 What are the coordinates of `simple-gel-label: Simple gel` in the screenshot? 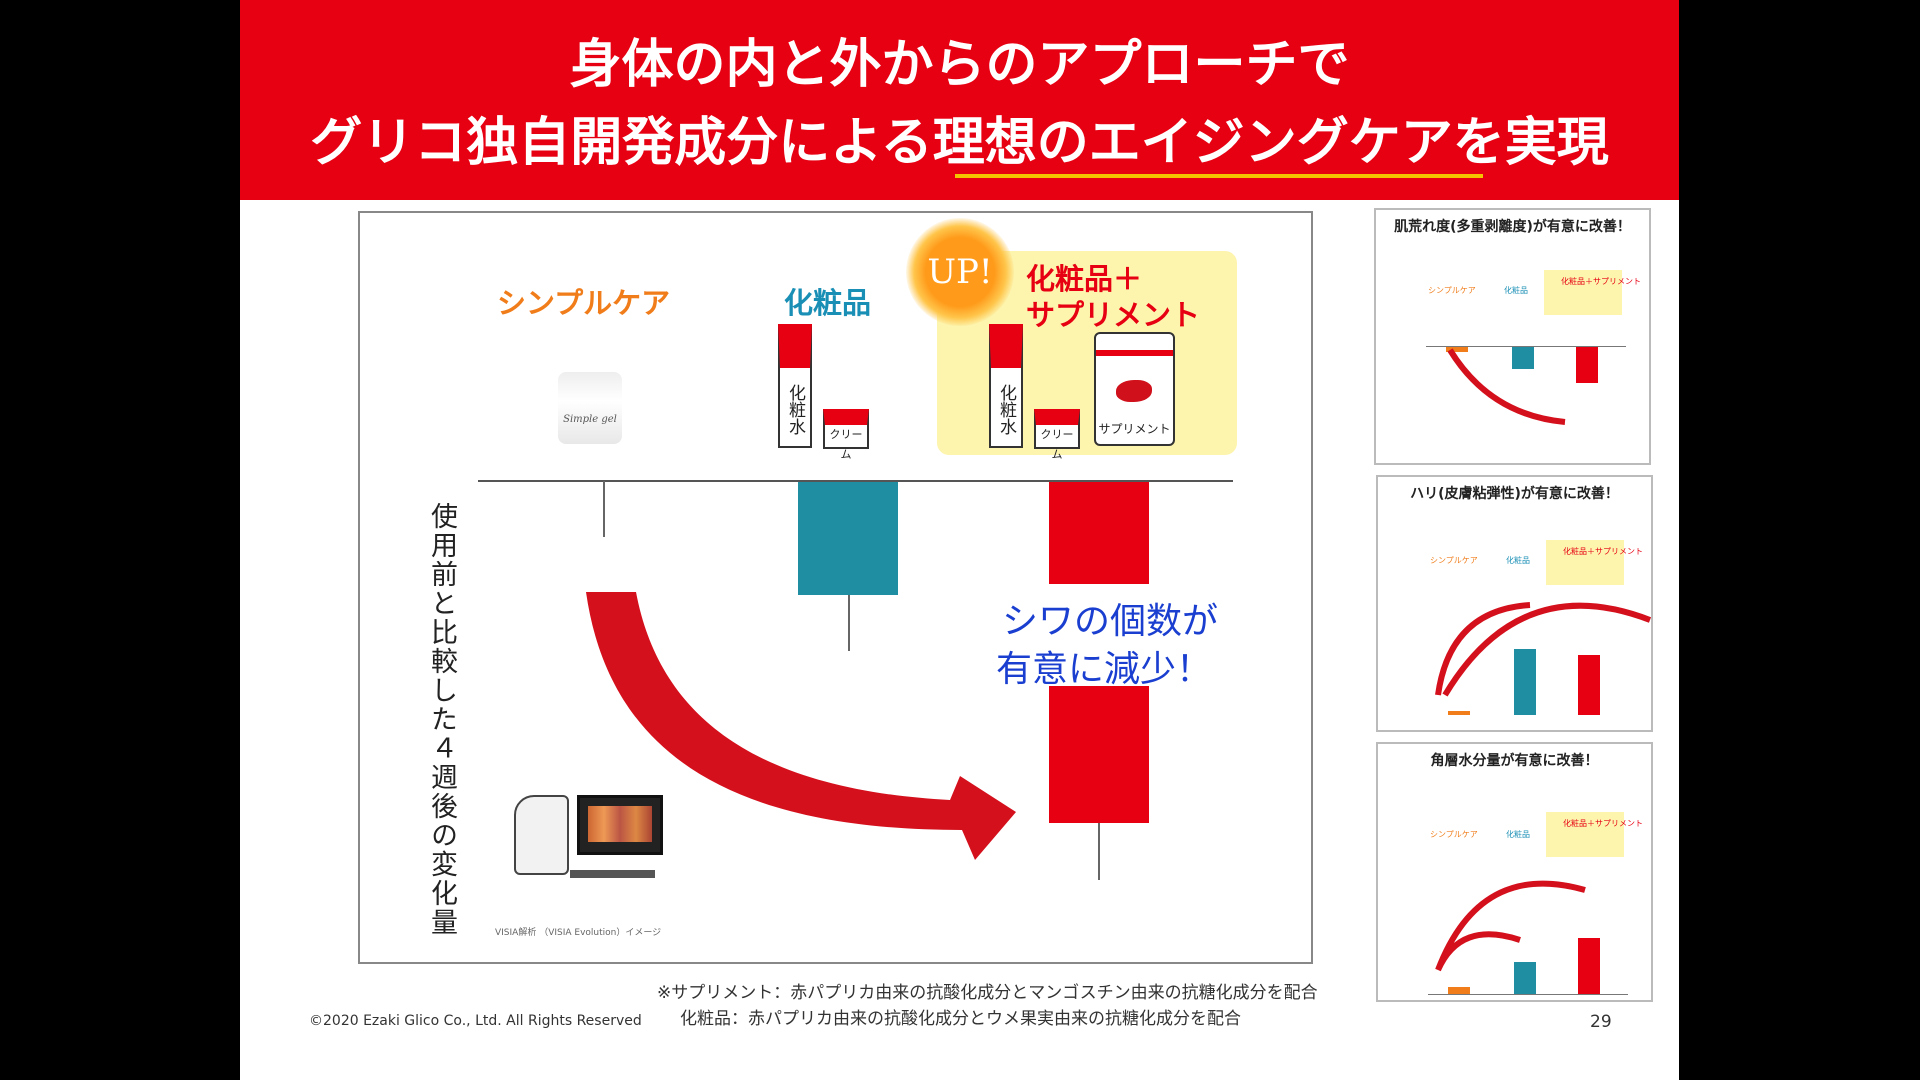 It's located at (590, 419).